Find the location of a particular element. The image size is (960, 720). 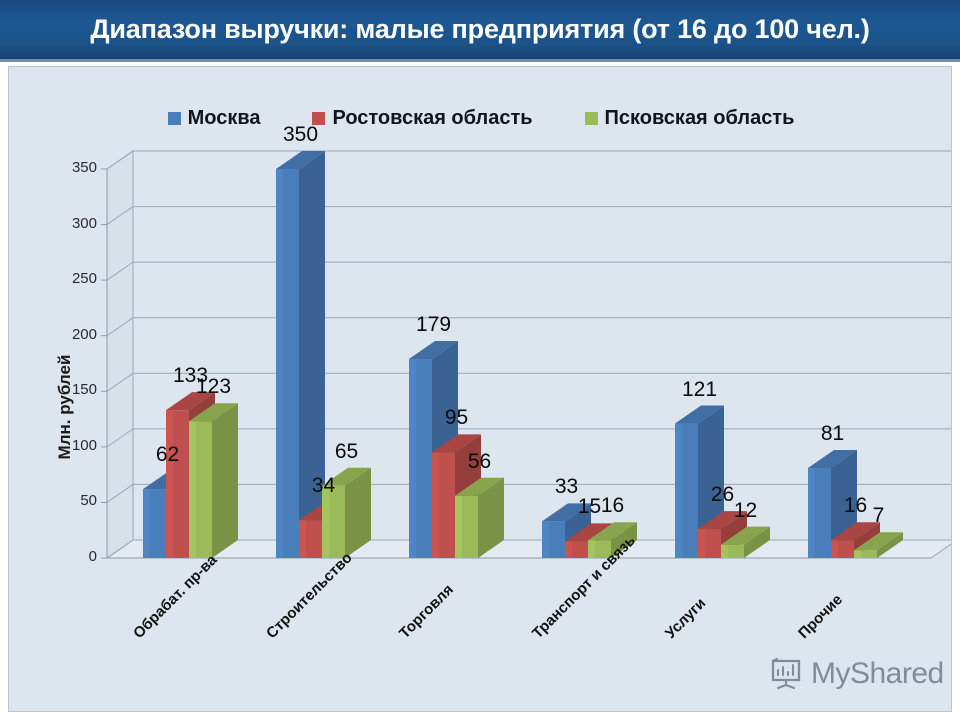

y-axis-tick: 350 is located at coordinates (84, 167).